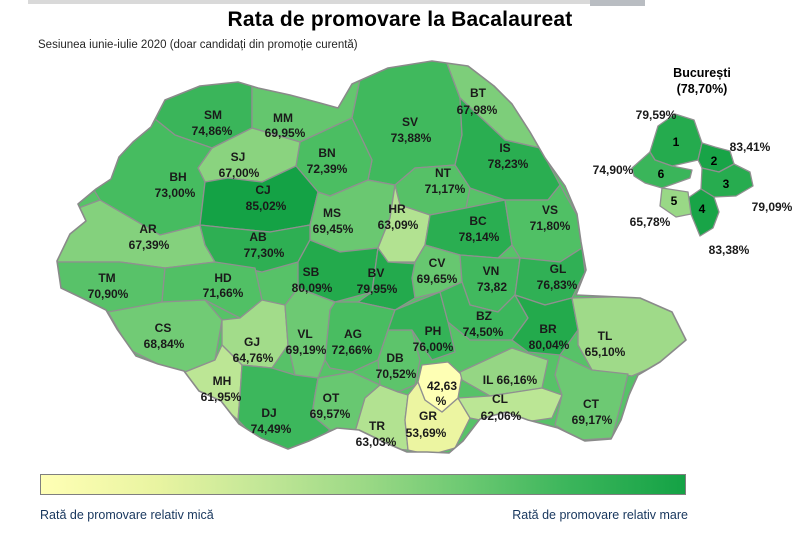 The image size is (800, 550). Describe the element at coordinates (510, 380) in the screenshot. I see `county-il-label: IL 66,16%` at that location.